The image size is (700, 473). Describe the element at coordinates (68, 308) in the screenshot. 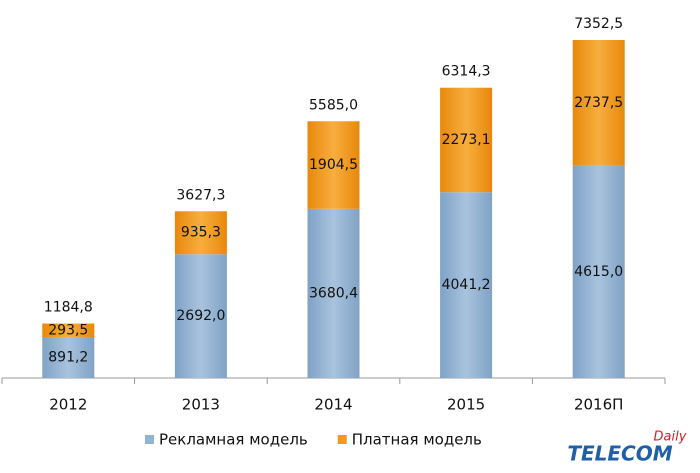

I see `total-label: 1184,8` at that location.